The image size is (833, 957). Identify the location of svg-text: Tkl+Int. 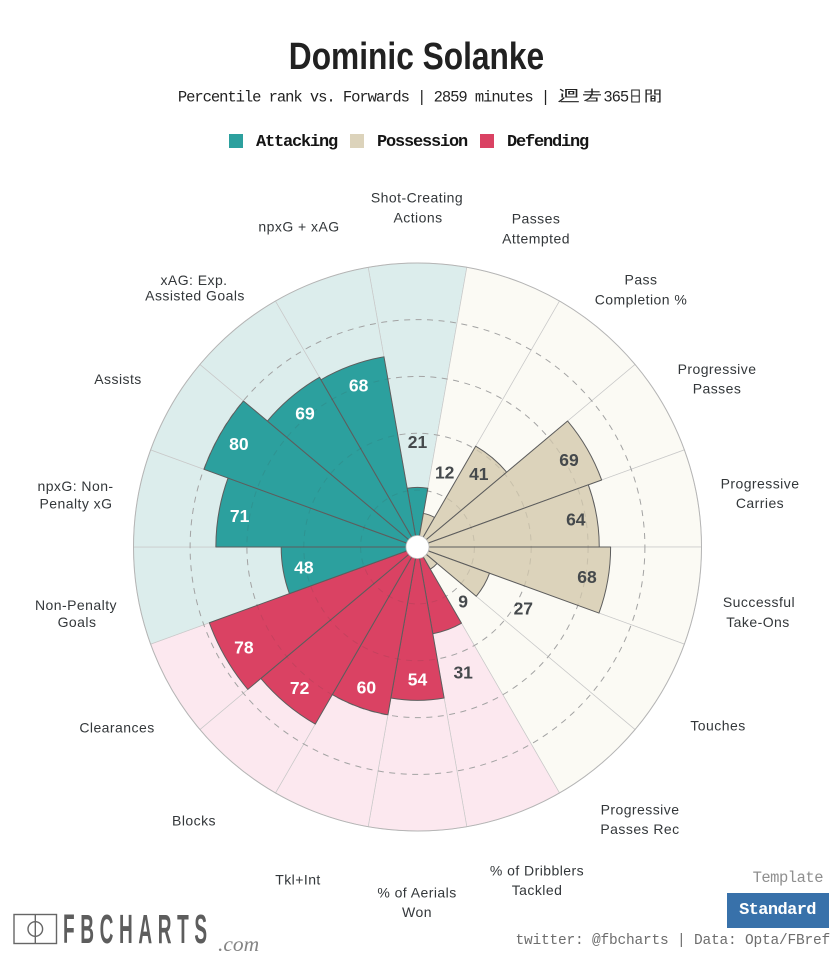
(298, 880).